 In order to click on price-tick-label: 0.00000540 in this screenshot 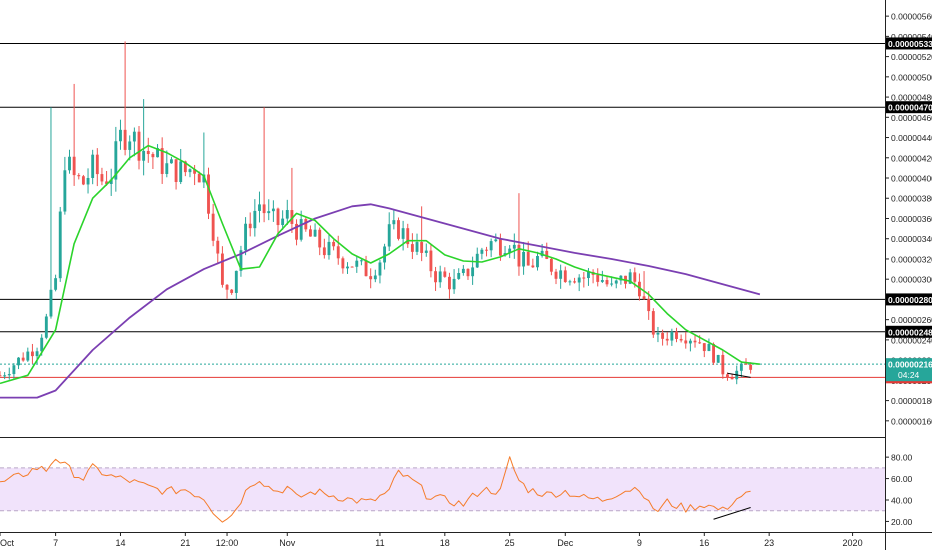, I will do `click(911, 37)`.